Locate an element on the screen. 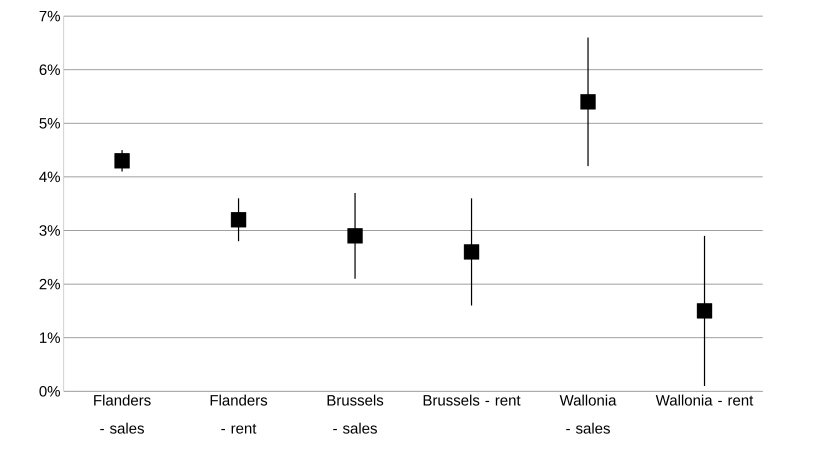 The height and width of the screenshot is (464, 815). x-tick-label: Brussels - rent is located at coordinates (472, 400).